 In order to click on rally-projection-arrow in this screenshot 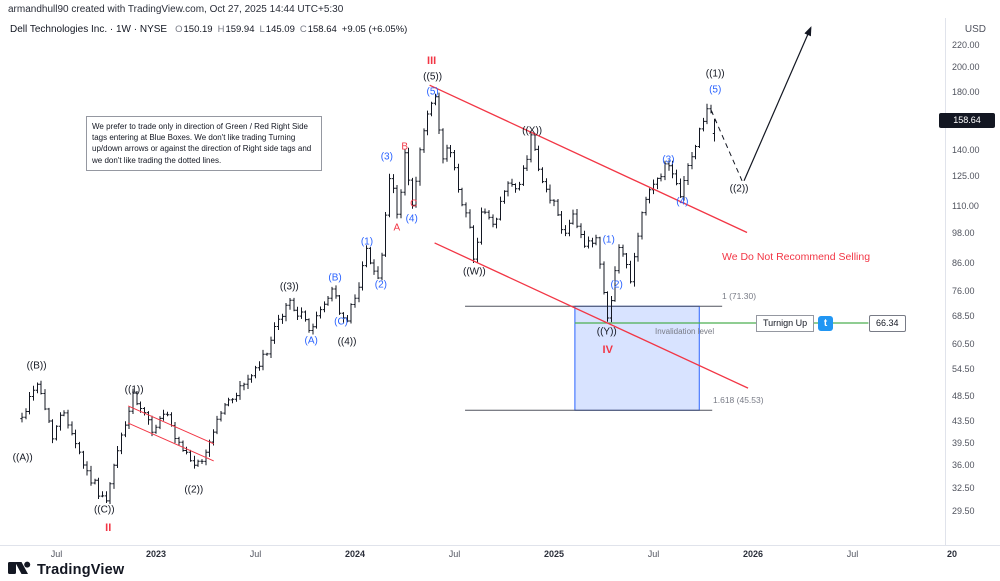, I will do `click(777, 104)`.